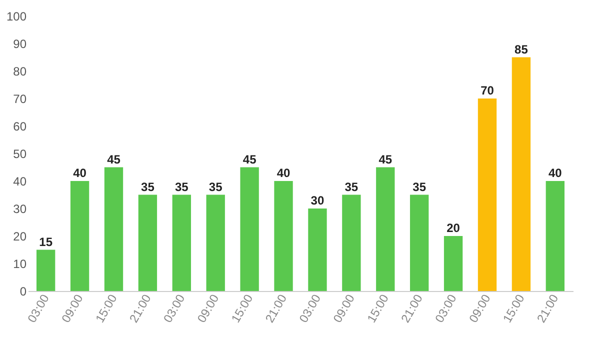 The height and width of the screenshot is (340, 605). I want to click on data-label: 70, so click(487, 91).